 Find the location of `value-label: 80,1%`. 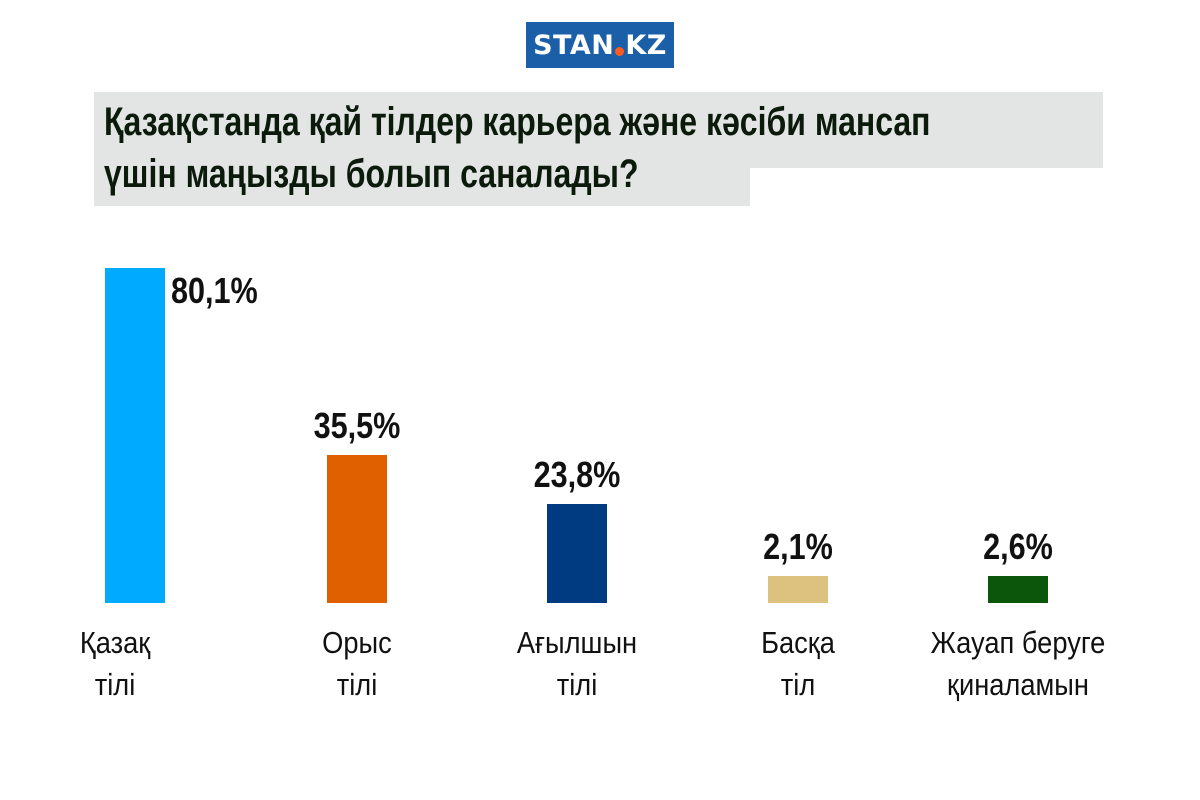

value-label: 80,1% is located at coordinates (214, 291).